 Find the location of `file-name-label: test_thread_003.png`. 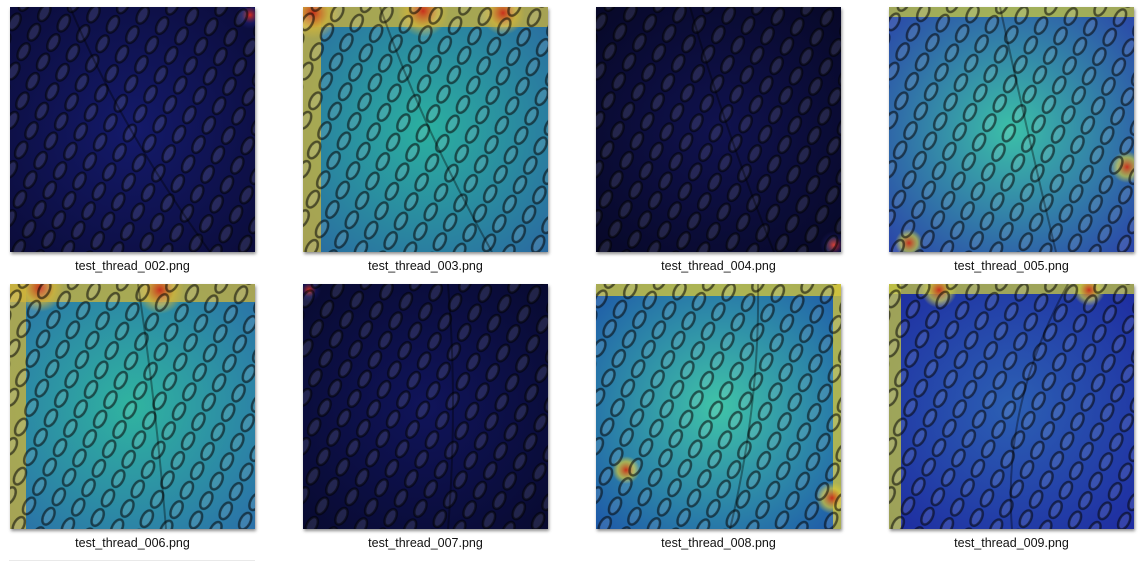

file-name-label: test_thread_003.png is located at coordinates (425, 266).